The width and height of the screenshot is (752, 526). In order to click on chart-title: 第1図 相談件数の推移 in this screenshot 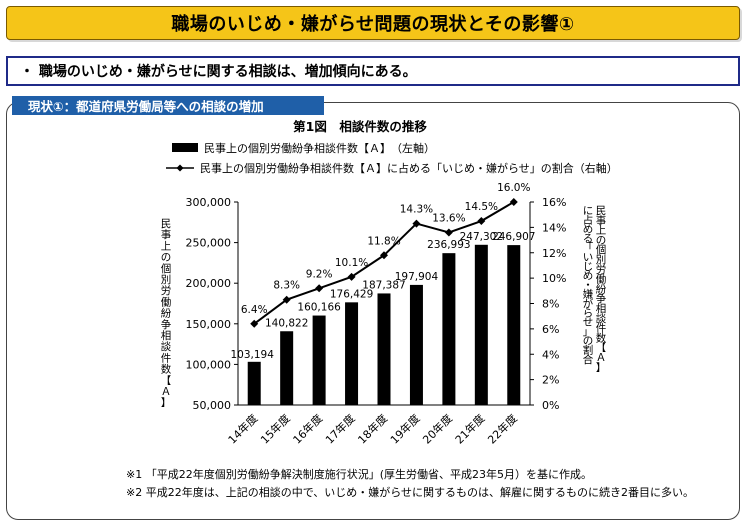, I will do `click(360, 126)`.